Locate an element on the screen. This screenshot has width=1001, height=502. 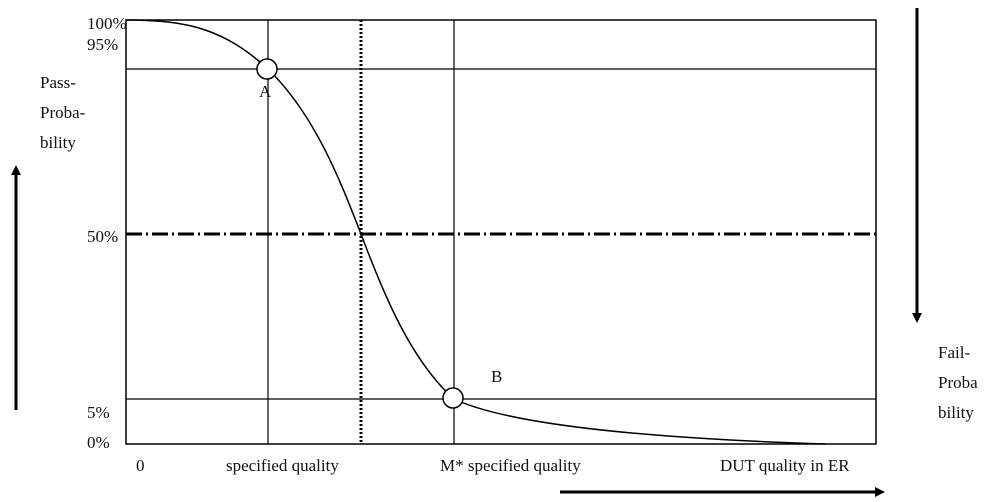
pass-probability-title-line-3: bility is located at coordinates (58, 142).